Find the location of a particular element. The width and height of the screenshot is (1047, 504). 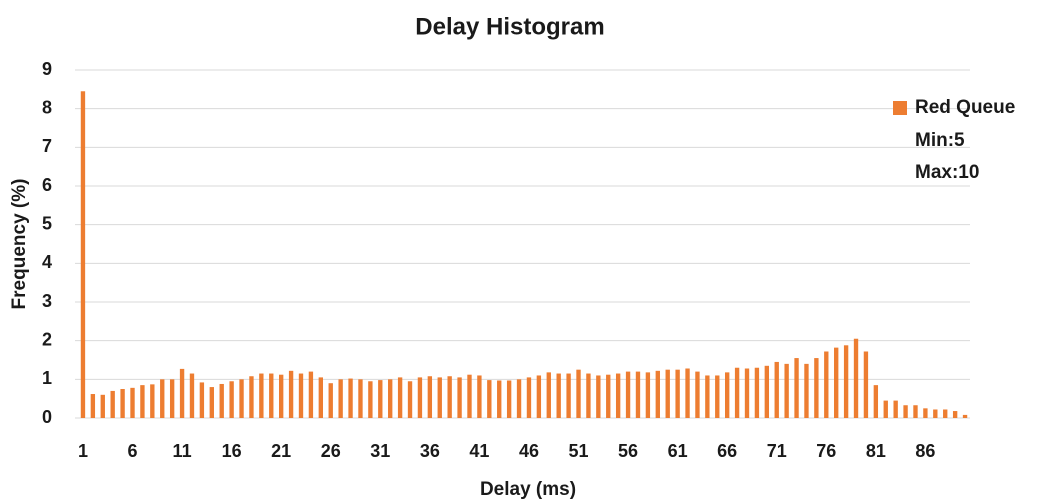

x-tick-label: 81 is located at coordinates (876, 451).